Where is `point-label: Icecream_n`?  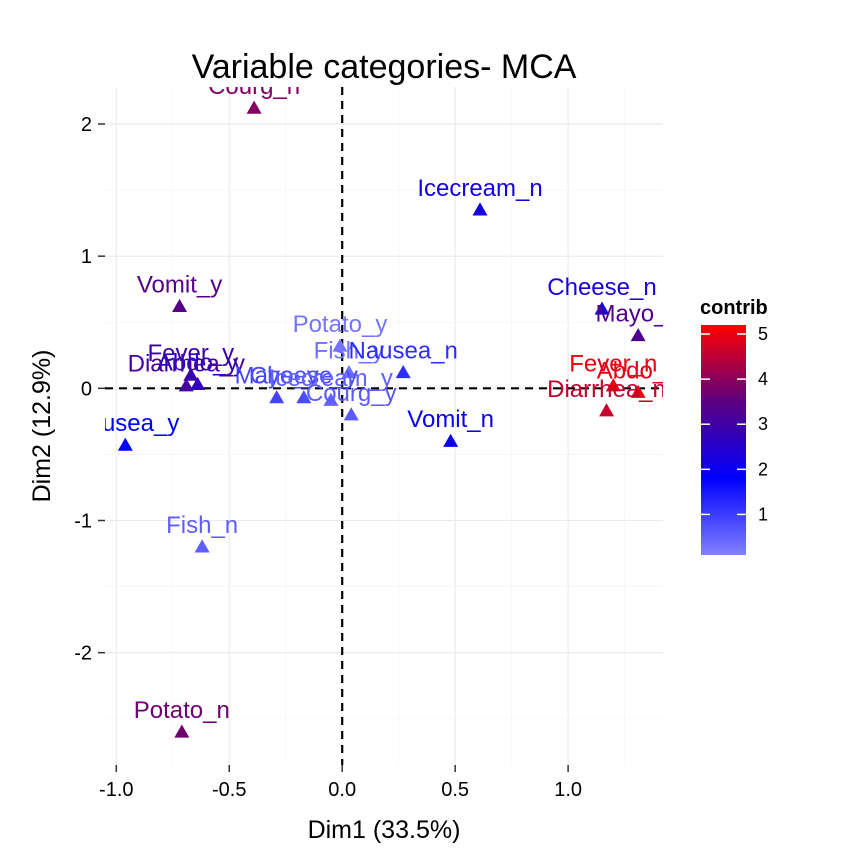
point-label: Icecream_n is located at coordinates (479, 188).